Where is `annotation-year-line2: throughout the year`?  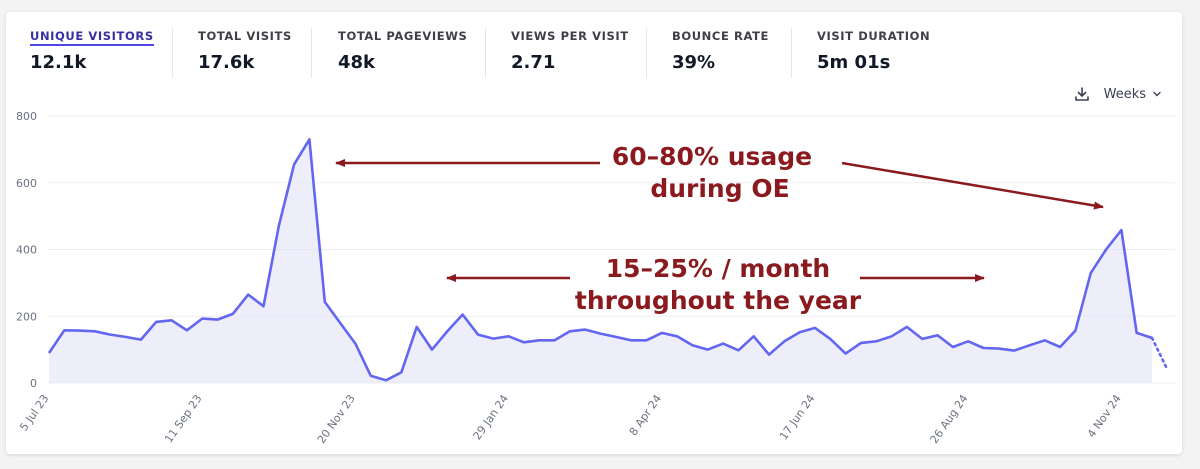
annotation-year-line2: throughout the year is located at coordinates (718, 300).